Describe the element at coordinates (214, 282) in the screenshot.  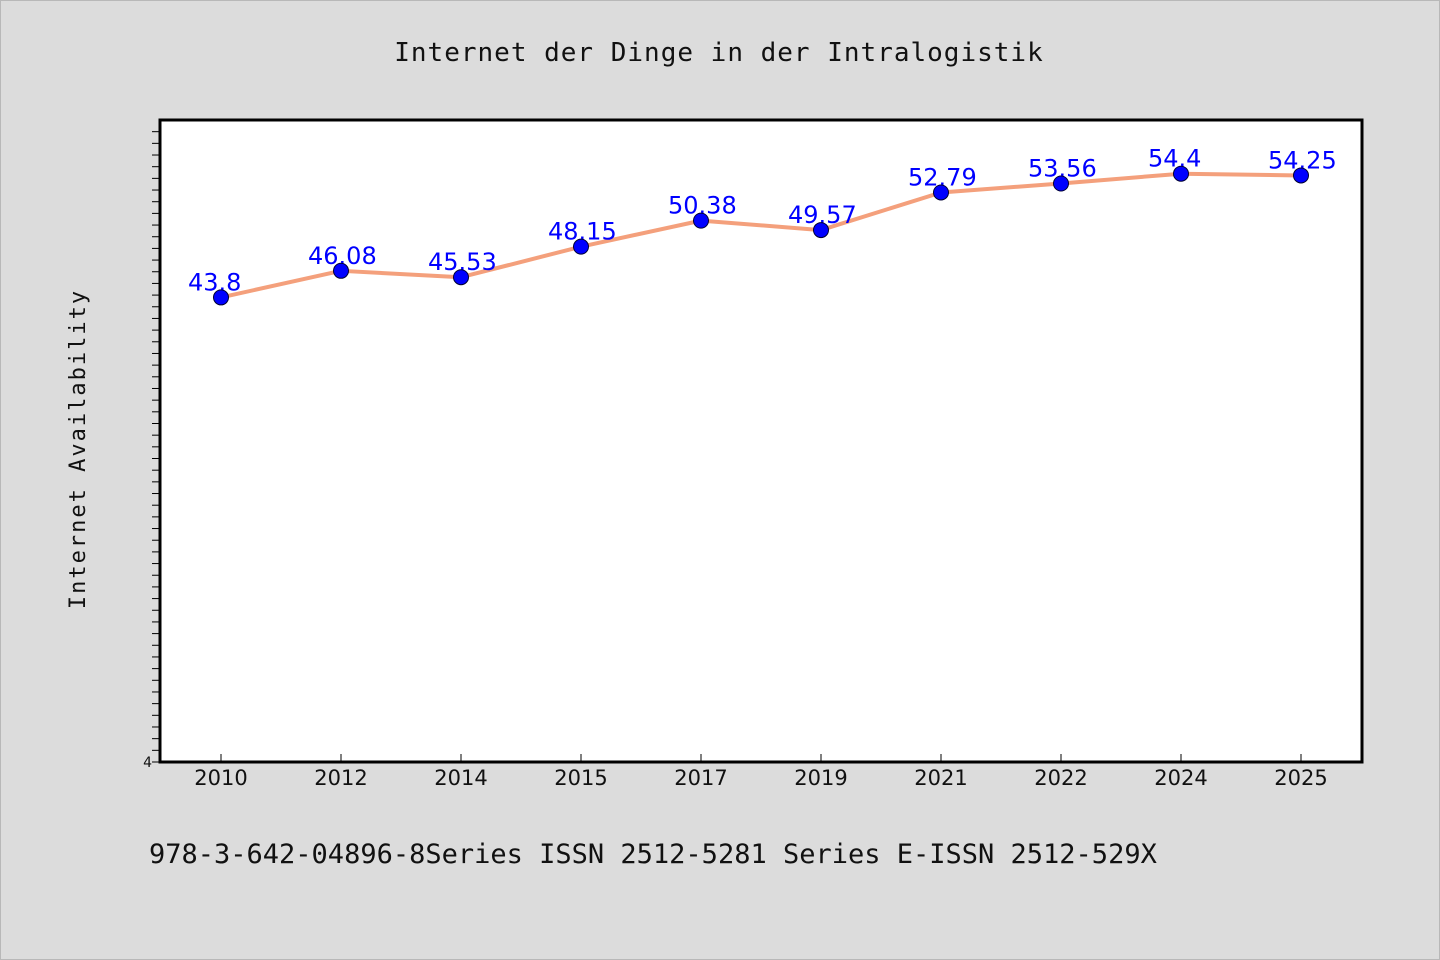
I see `data-label: 43.8` at that location.